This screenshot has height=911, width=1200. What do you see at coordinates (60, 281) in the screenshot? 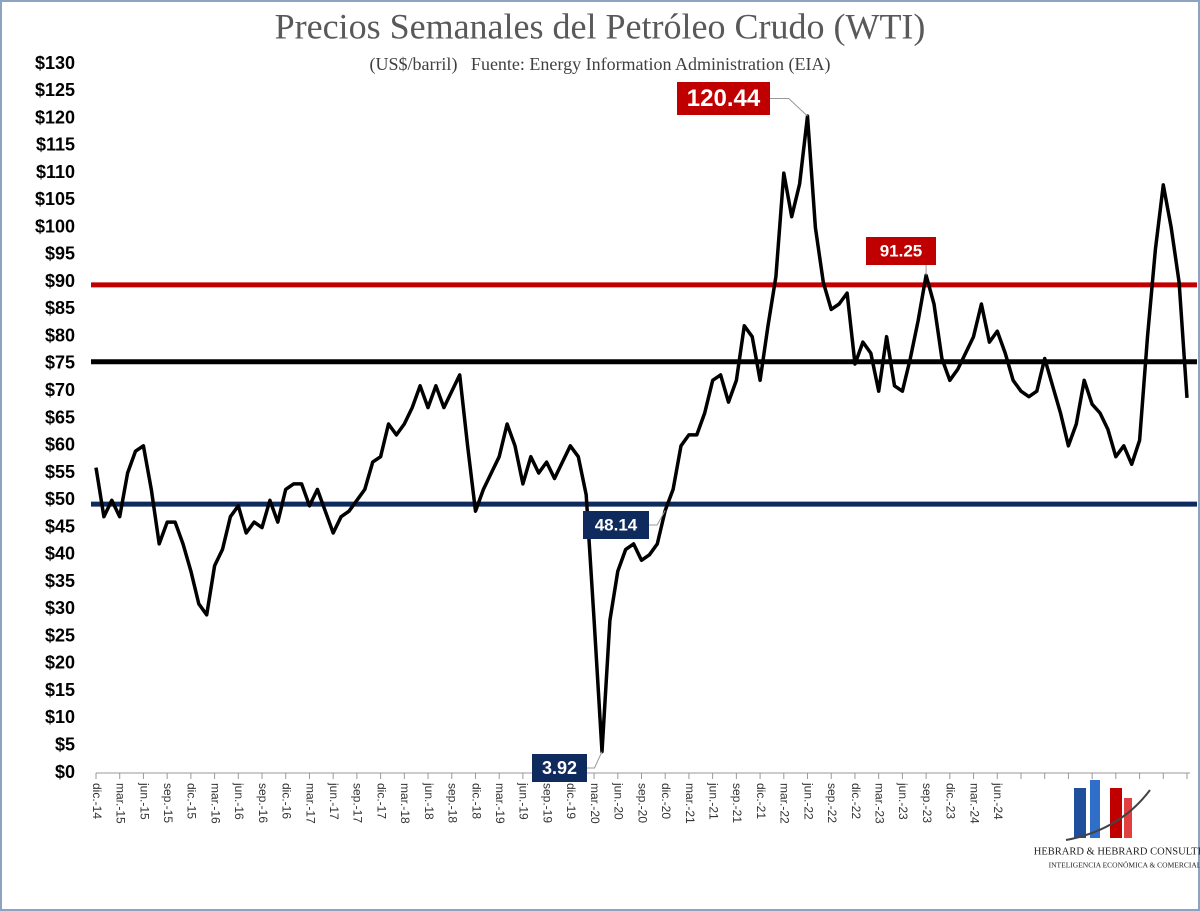
I see `y-tick-label: $90` at bounding box center [60, 281].